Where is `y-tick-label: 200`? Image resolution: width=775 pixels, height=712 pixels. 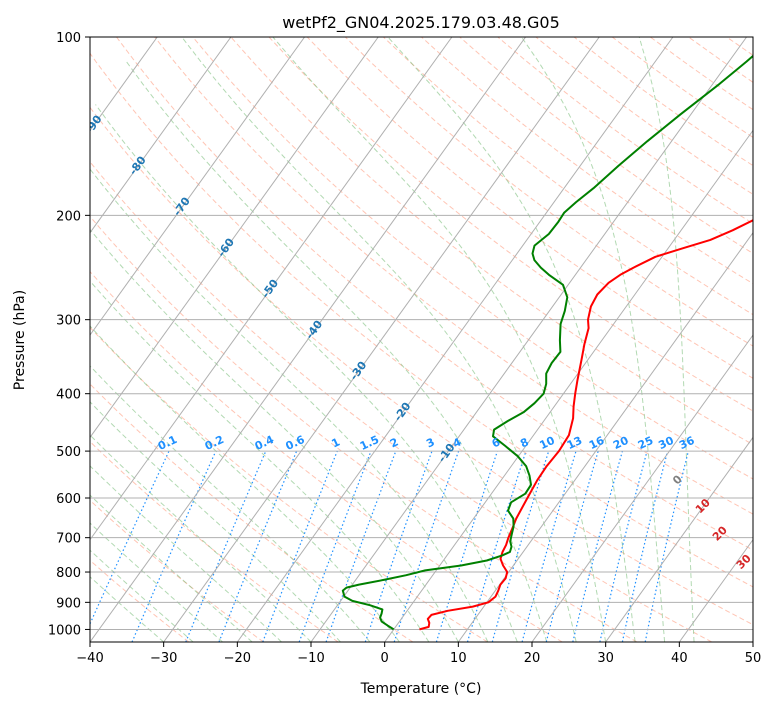 y-tick-label: 200 is located at coordinates (68, 216).